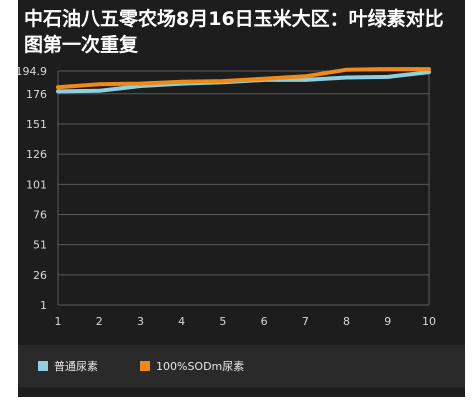 The width and height of the screenshot is (473, 401). What do you see at coordinates (76, 366) in the screenshot?
I see `legend-label-series-1: 普通尿素` at bounding box center [76, 366].